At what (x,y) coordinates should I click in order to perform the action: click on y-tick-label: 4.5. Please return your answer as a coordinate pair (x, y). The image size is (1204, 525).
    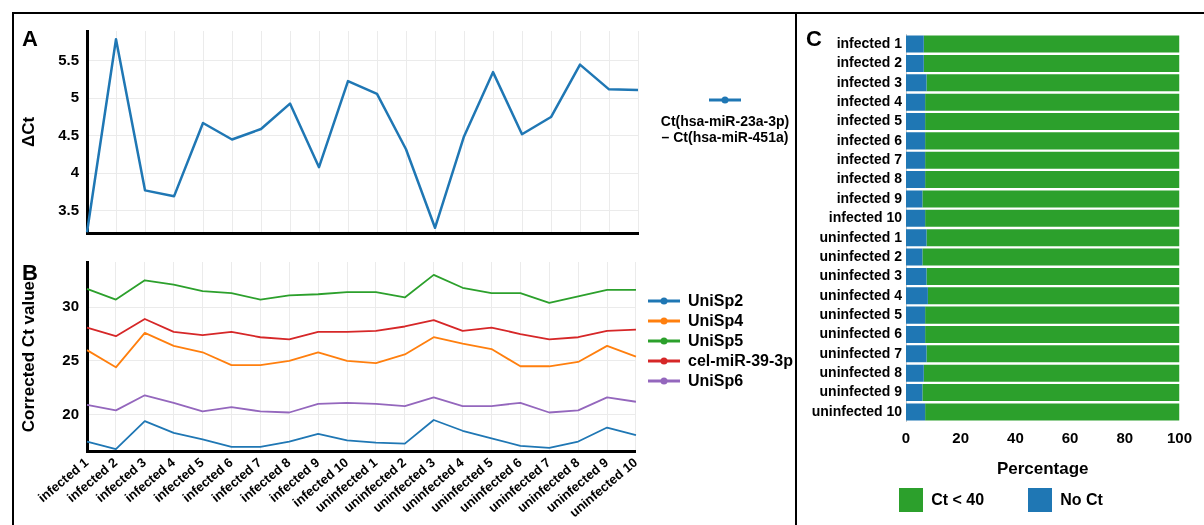
    Looking at the image, I should click on (68, 134).